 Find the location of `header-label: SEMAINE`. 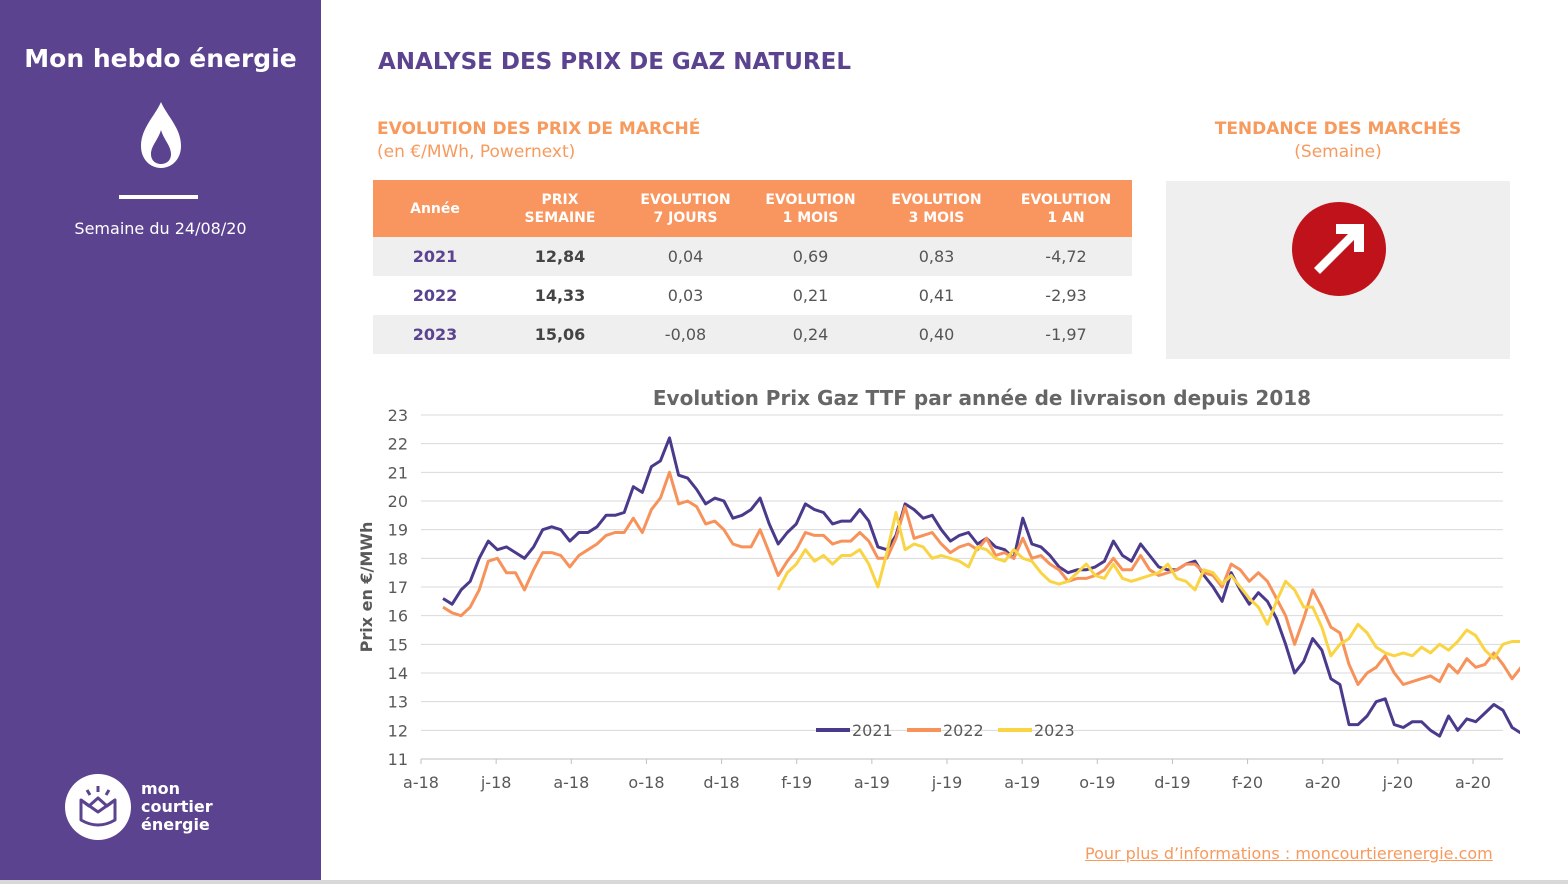

header-label: SEMAINE is located at coordinates (560, 217).